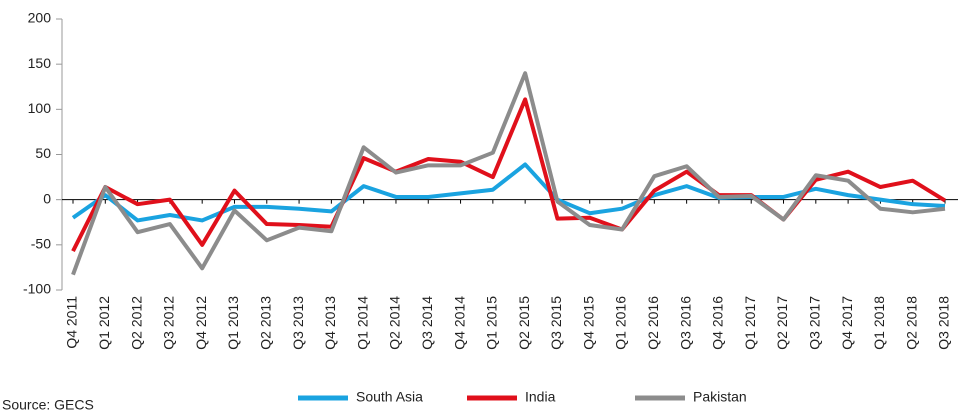 Image resolution: width=967 pixels, height=410 pixels. I want to click on x-tick-label: Q3 2014, so click(427, 323).